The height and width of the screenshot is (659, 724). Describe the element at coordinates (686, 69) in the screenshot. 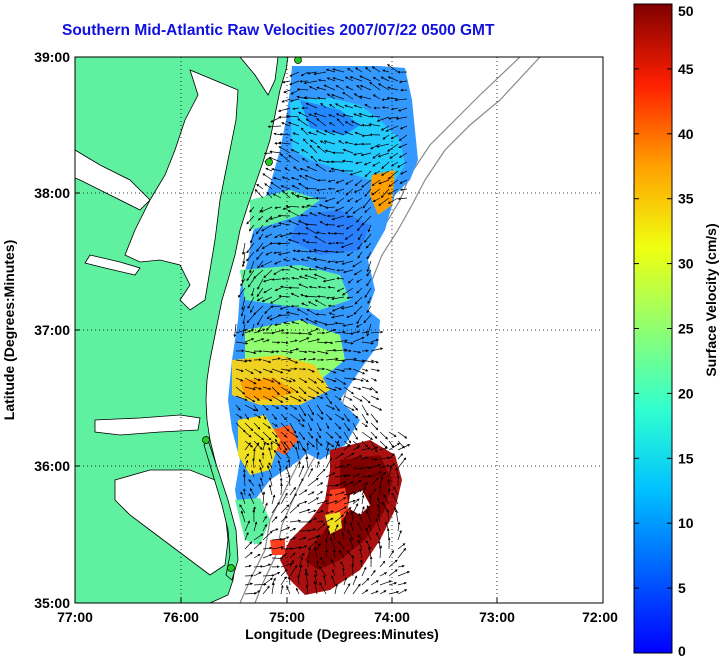

I see `colorbar-tick-label: 45` at that location.